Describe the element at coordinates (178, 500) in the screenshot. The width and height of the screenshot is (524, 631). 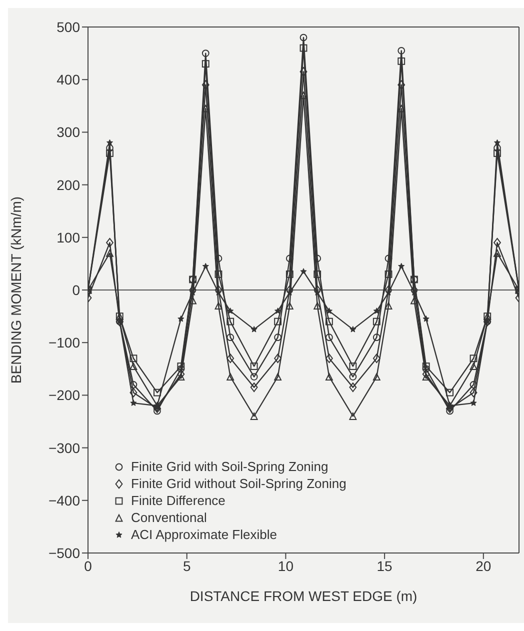
I see `legend-label: Finite Difference` at that location.